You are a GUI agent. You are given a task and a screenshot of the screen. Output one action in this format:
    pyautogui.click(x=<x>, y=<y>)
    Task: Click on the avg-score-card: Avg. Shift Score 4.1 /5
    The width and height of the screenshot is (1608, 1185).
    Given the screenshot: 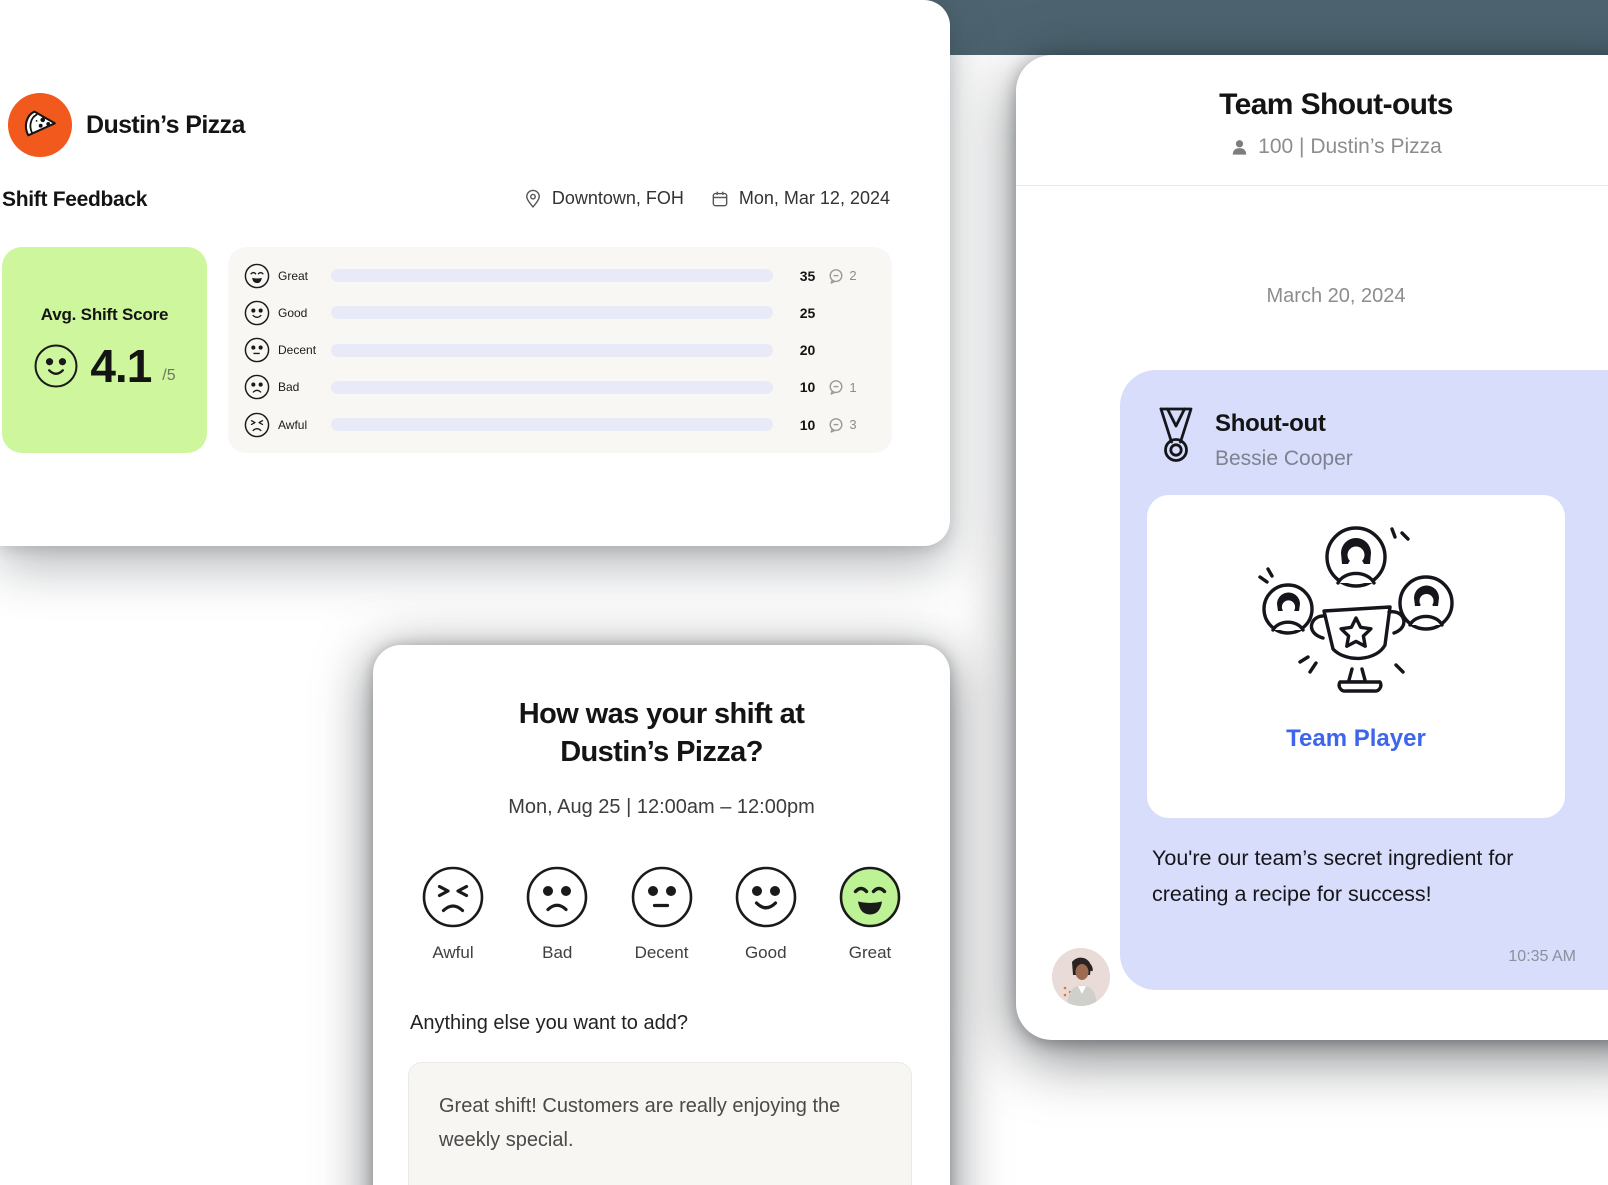 What is the action you would take?
    pyautogui.click(x=104, y=350)
    